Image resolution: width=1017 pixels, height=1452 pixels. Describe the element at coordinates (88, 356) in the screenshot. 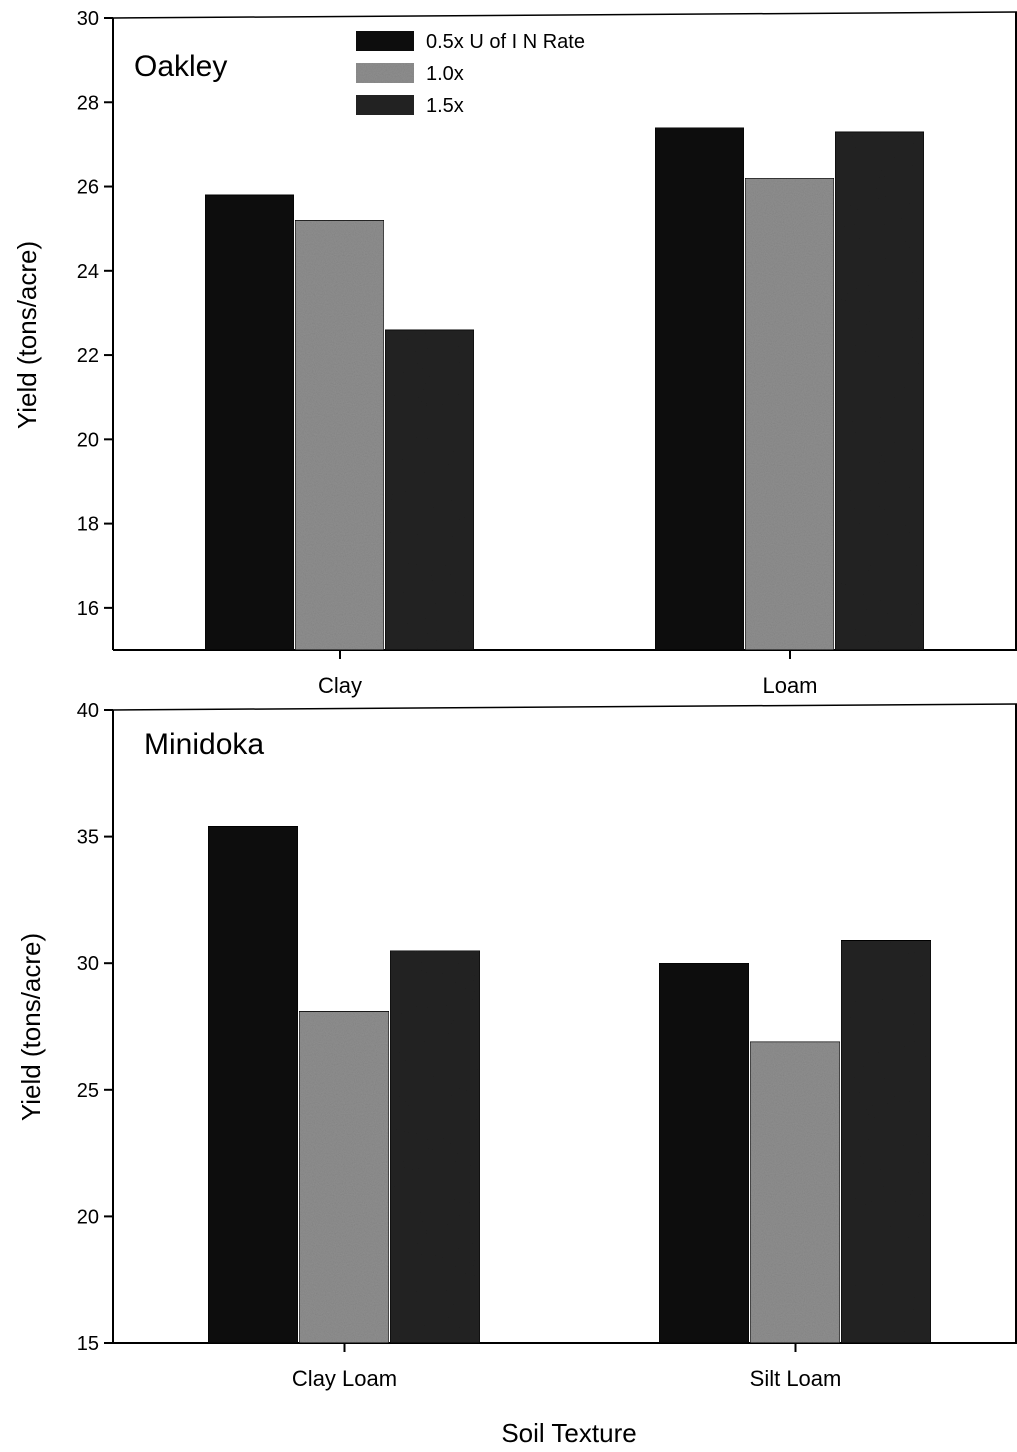

I see `oakley-y-tick-label-22: 22` at that location.